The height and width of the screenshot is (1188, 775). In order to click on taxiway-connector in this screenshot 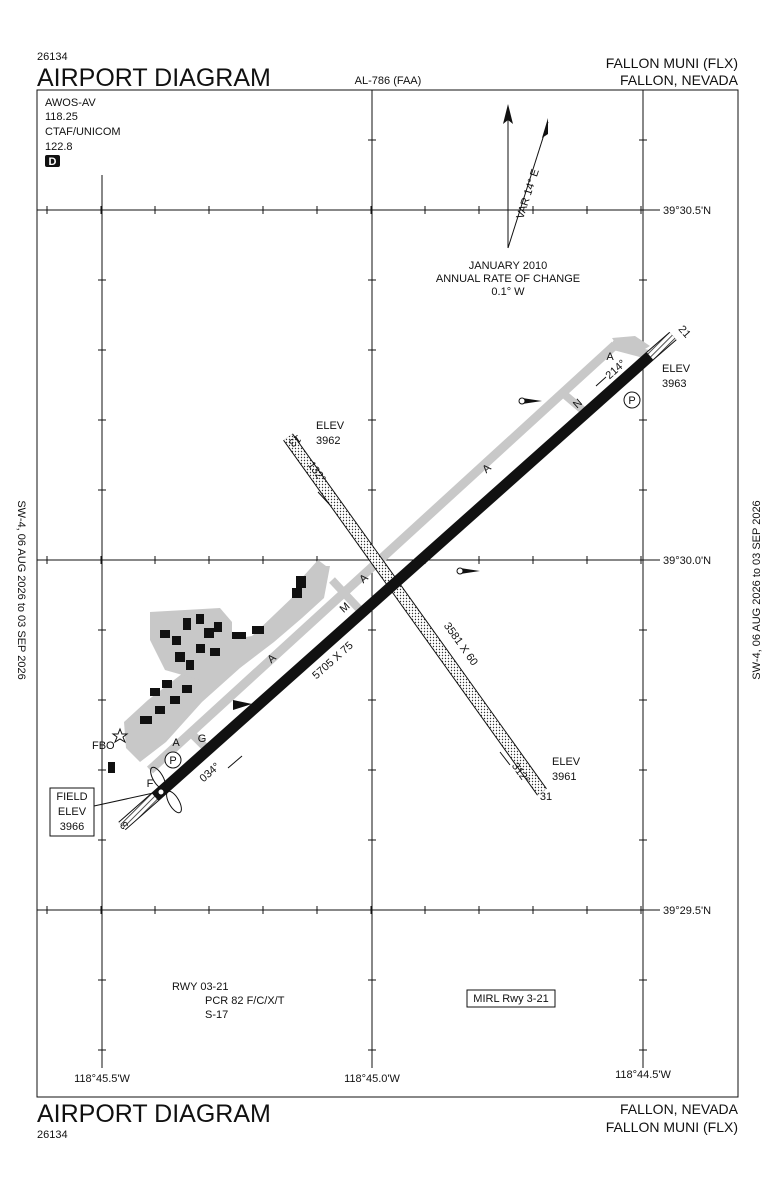, I will do `click(631, 350)`.